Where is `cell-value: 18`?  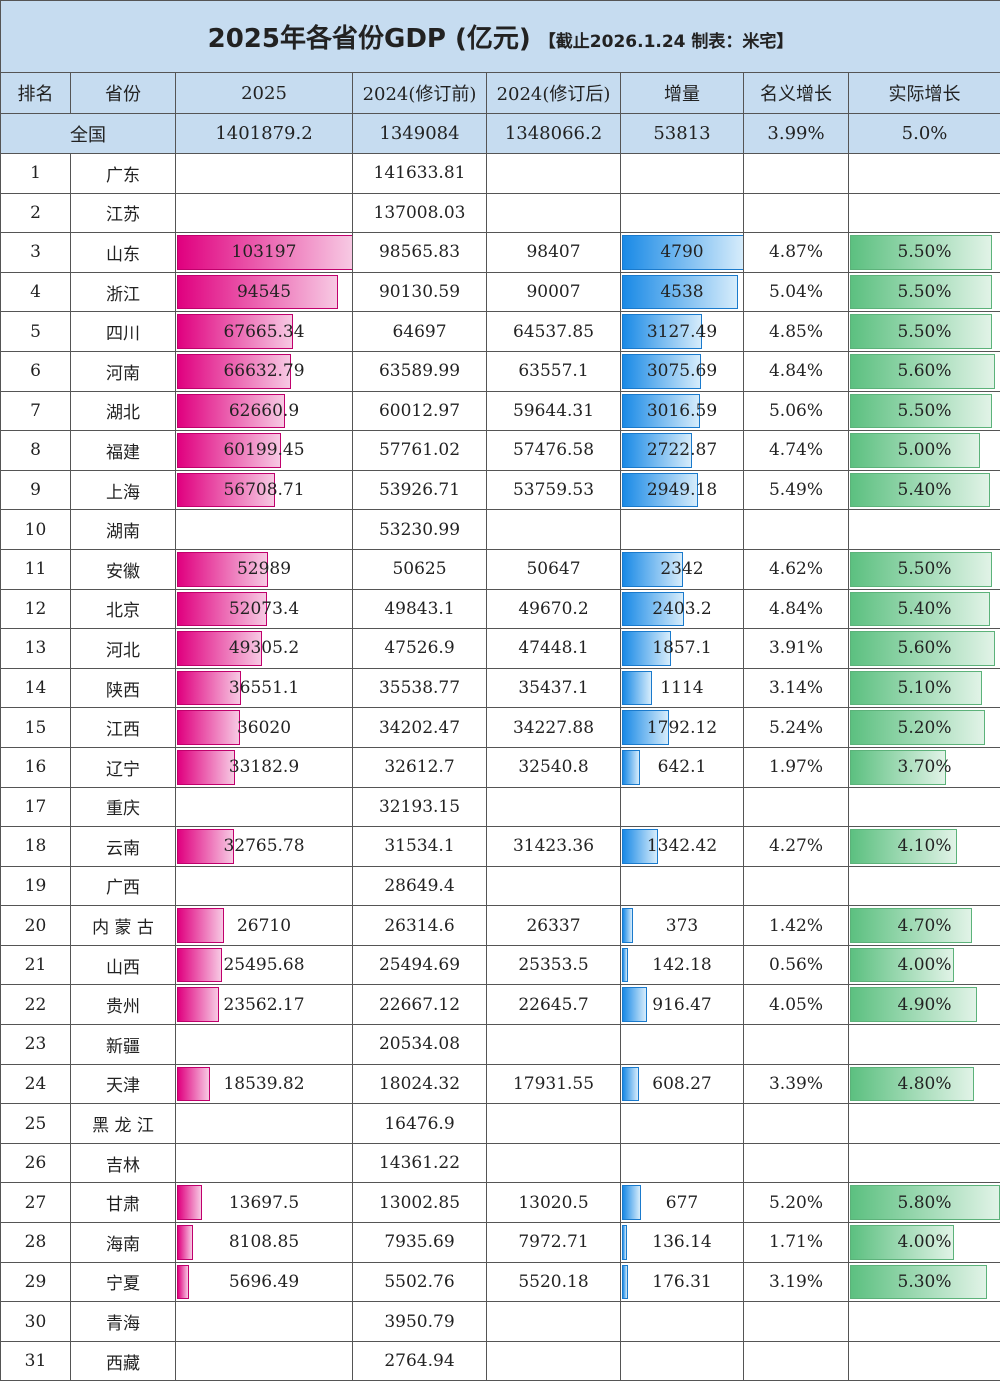
cell-value: 18 is located at coordinates (36, 846).